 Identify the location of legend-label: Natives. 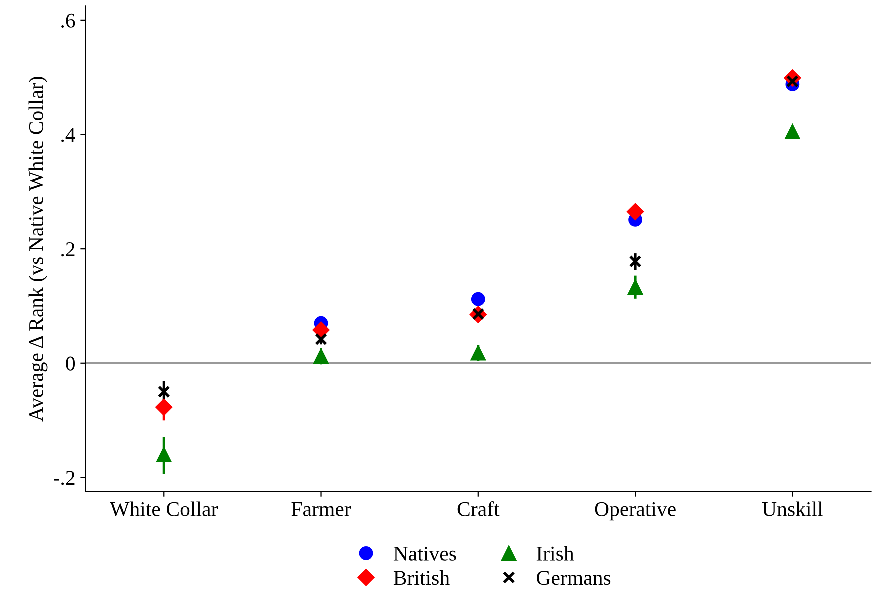
(425, 553).